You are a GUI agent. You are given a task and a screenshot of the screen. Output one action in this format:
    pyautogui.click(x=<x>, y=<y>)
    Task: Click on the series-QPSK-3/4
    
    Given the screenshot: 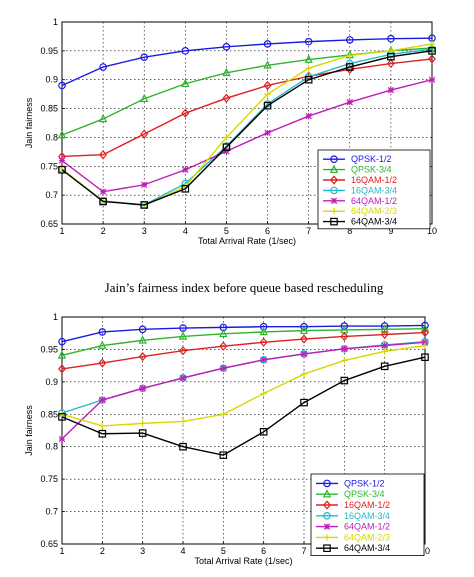 What is the action you would take?
    pyautogui.click(x=243, y=341)
    